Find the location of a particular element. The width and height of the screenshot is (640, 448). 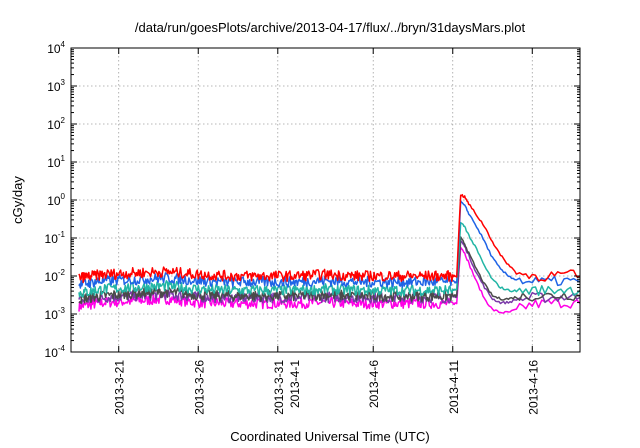

x-tick-label: 2013-4-11 is located at coordinates (454, 387).